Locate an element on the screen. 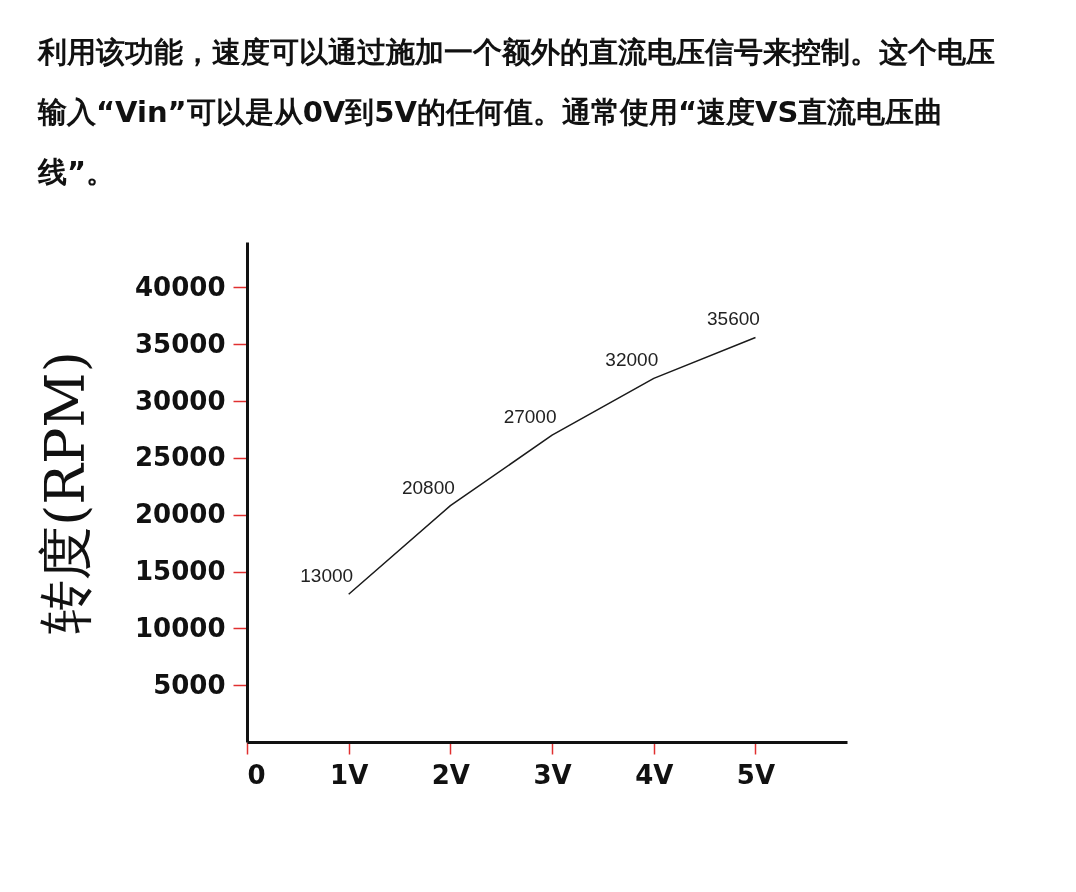 Image resolution: width=1076 pixels, height=892 pixels. y-tick-label: 25000 is located at coordinates (180, 457).